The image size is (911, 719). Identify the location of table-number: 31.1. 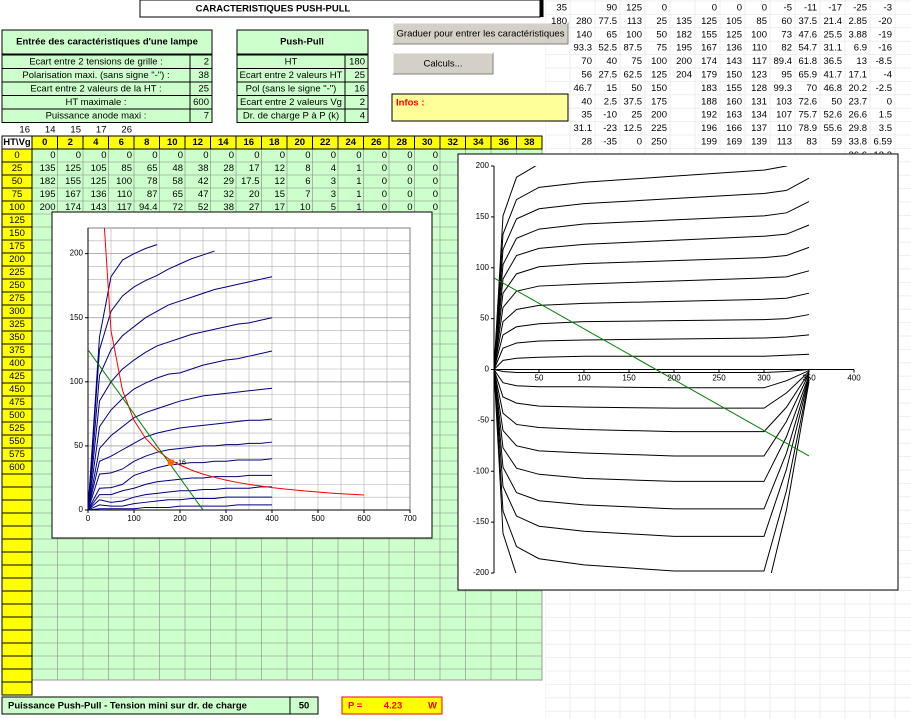
(583, 128).